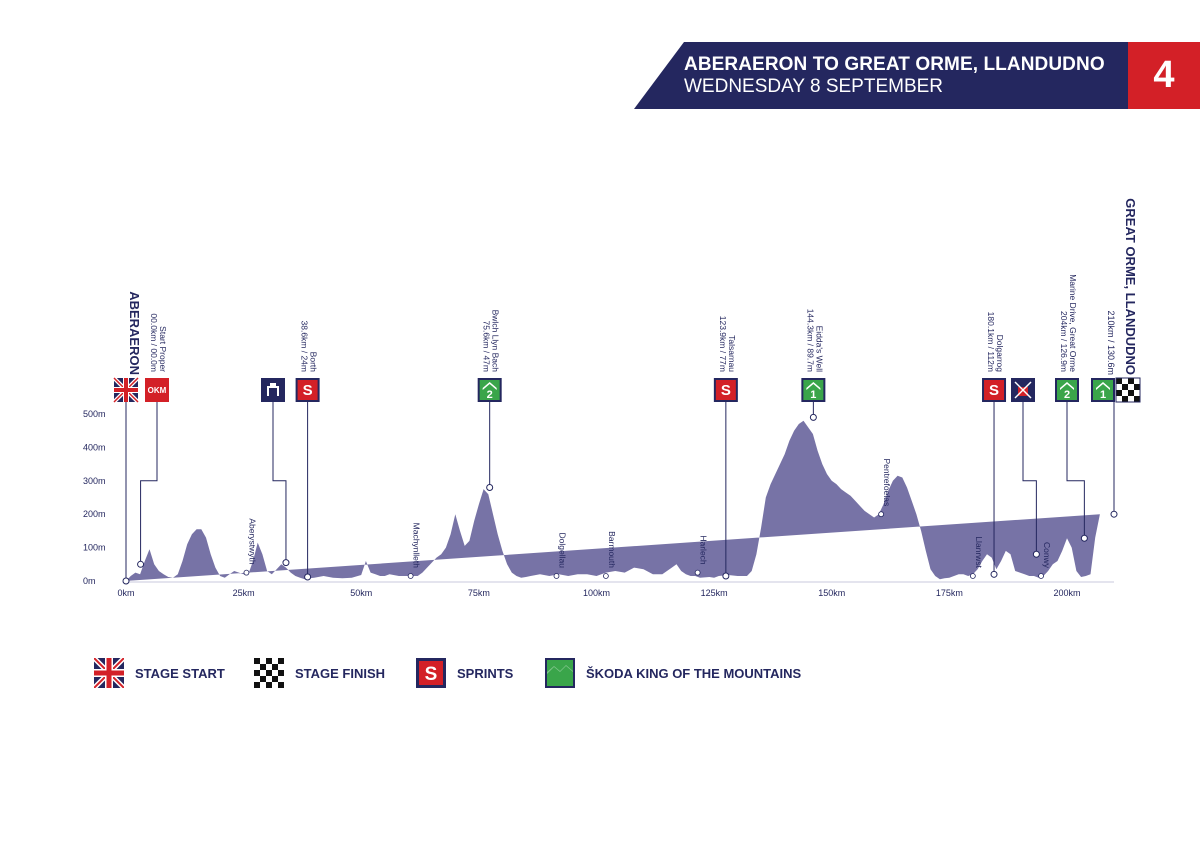 The width and height of the screenshot is (1200, 849). I want to click on nofeed-shape, so click(1023, 391).